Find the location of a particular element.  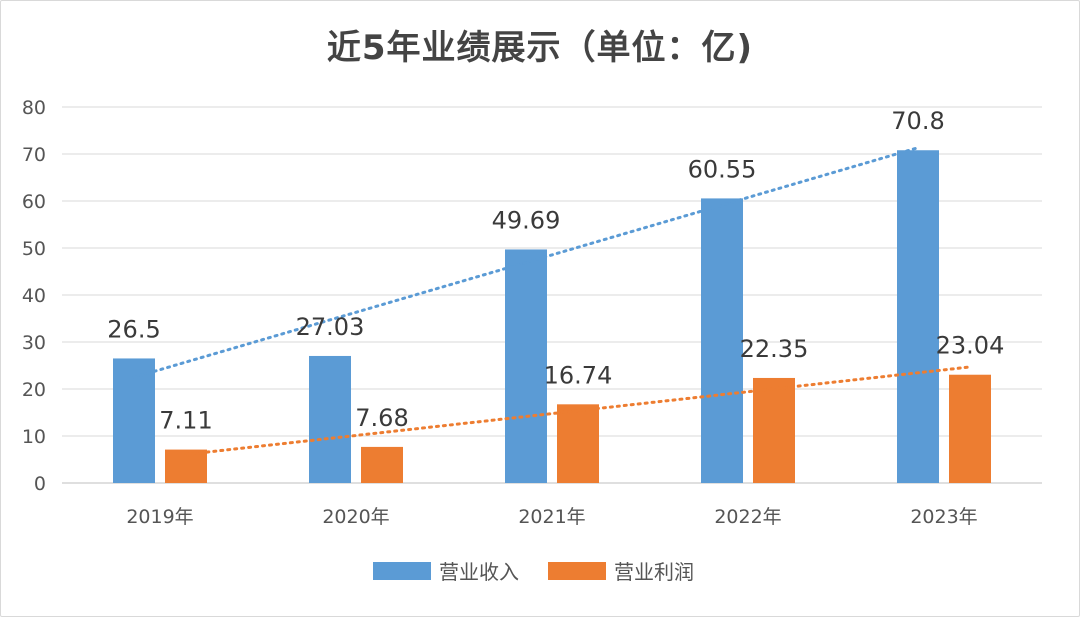

y-axis: 0 10 20 30 40 50 60 70 80 is located at coordinates (34, 296).